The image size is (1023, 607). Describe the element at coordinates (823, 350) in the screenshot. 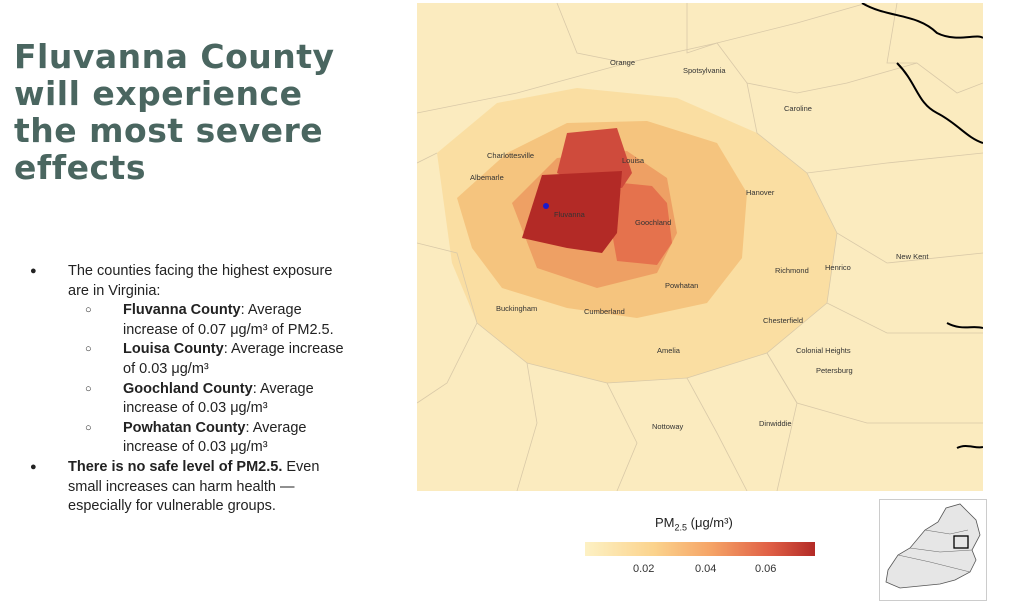

I see `map-label-colonial-heights: Colonial Heights` at that location.